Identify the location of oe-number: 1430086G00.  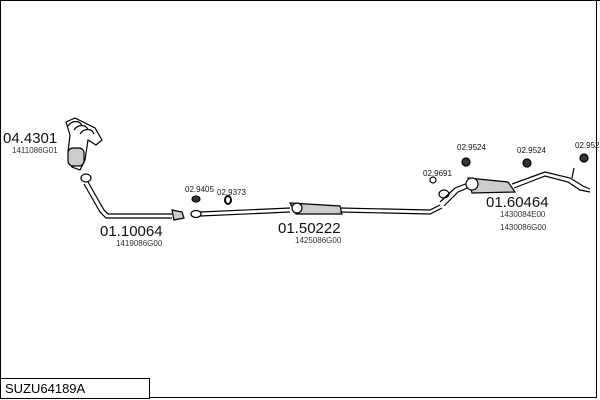
(523, 227).